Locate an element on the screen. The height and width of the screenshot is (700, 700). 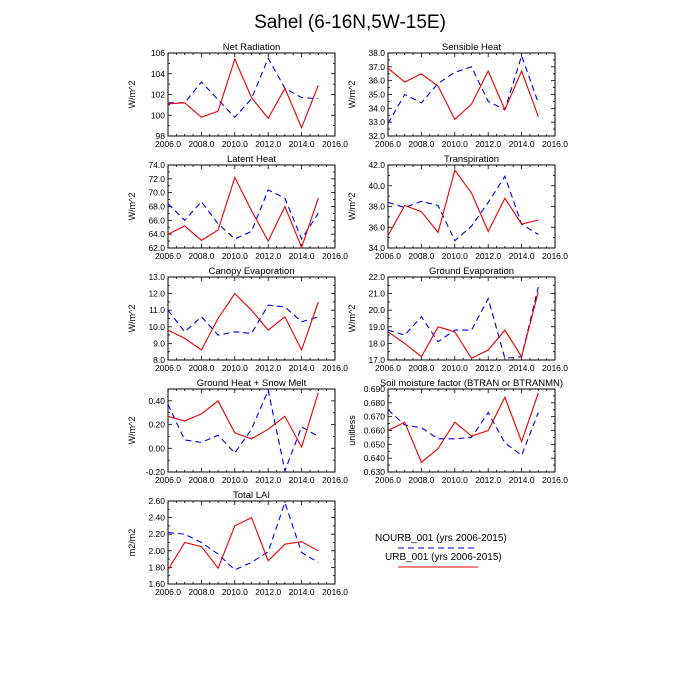
y-tick-label: 21.0 is located at coordinates (376, 294).